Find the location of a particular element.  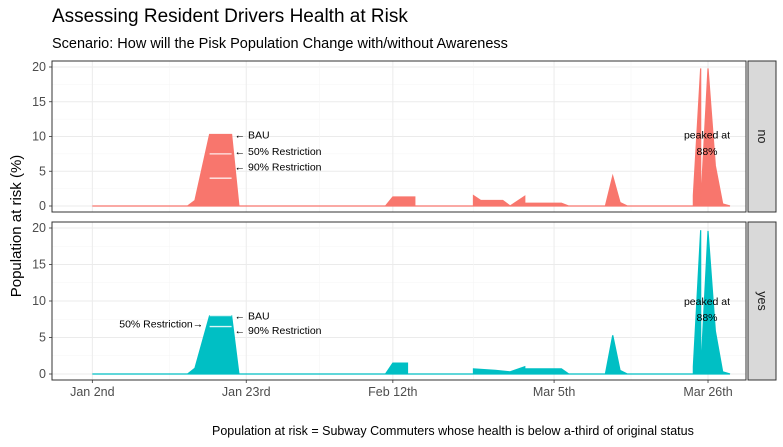

y-axis-label: Population at risk (%) is located at coordinates (16, 226).